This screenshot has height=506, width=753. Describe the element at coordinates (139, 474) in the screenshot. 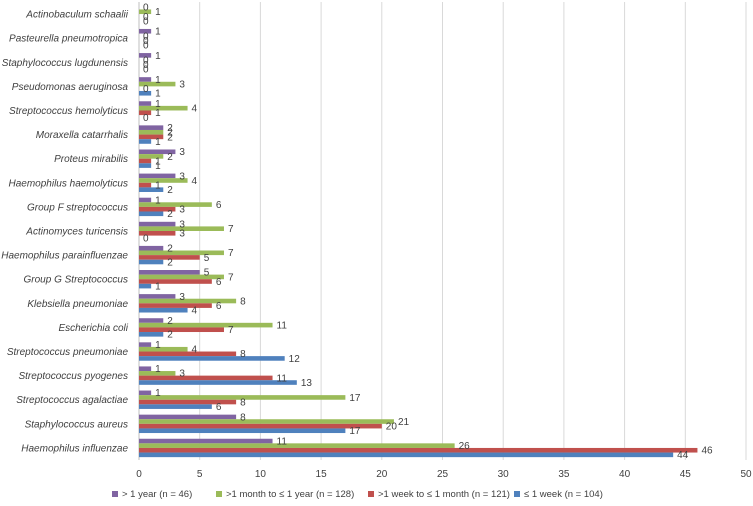

I see `x-tick-label: 0` at that location.